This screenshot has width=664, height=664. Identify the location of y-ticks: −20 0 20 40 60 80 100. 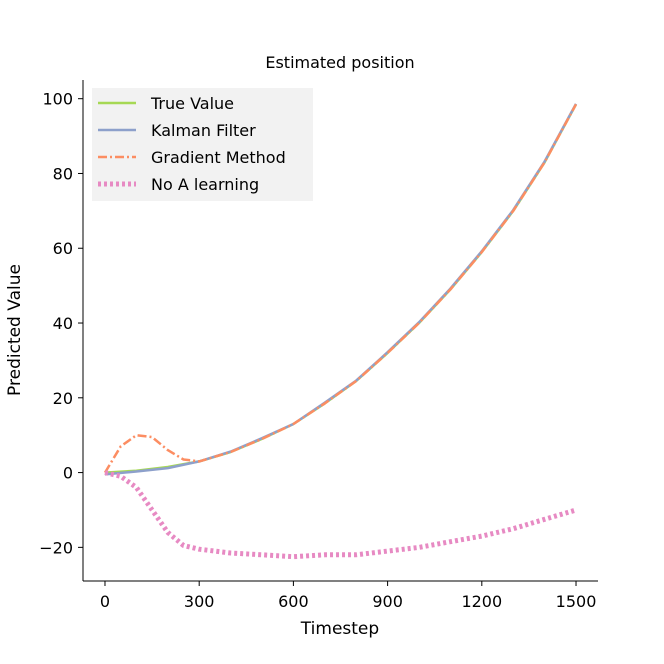
(61, 323).